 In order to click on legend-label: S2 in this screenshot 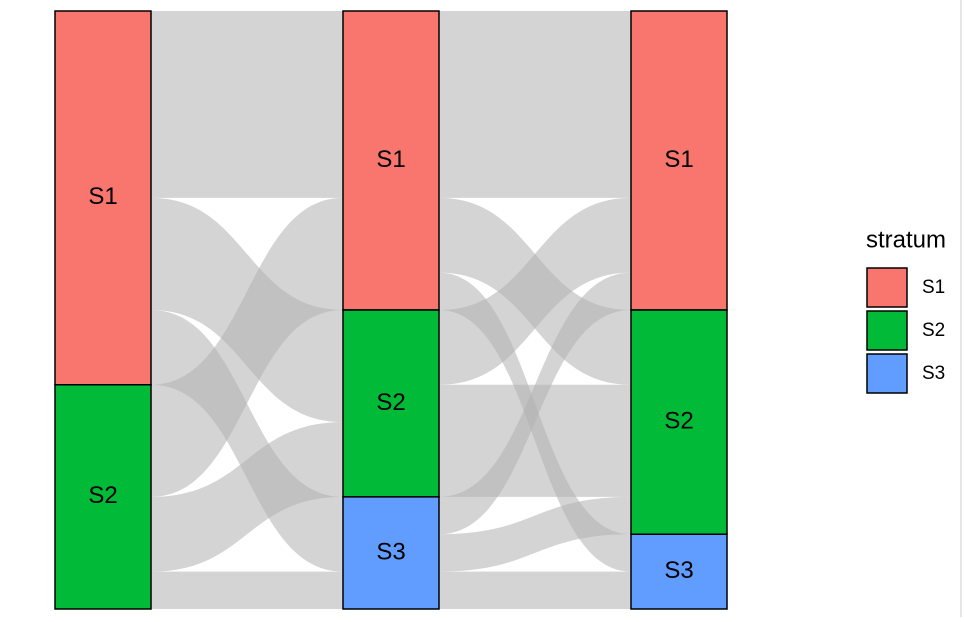, I will do `click(933, 330)`.